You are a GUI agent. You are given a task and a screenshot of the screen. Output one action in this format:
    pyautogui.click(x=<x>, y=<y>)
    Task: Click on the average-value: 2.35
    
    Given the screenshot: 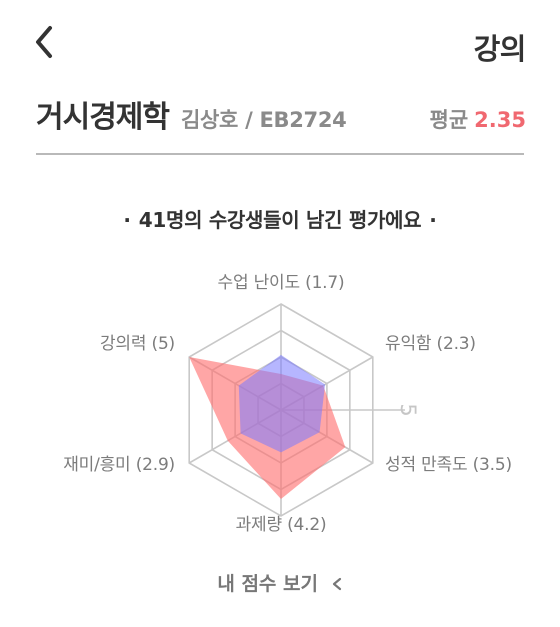 What is the action you would take?
    pyautogui.click(x=500, y=120)
    